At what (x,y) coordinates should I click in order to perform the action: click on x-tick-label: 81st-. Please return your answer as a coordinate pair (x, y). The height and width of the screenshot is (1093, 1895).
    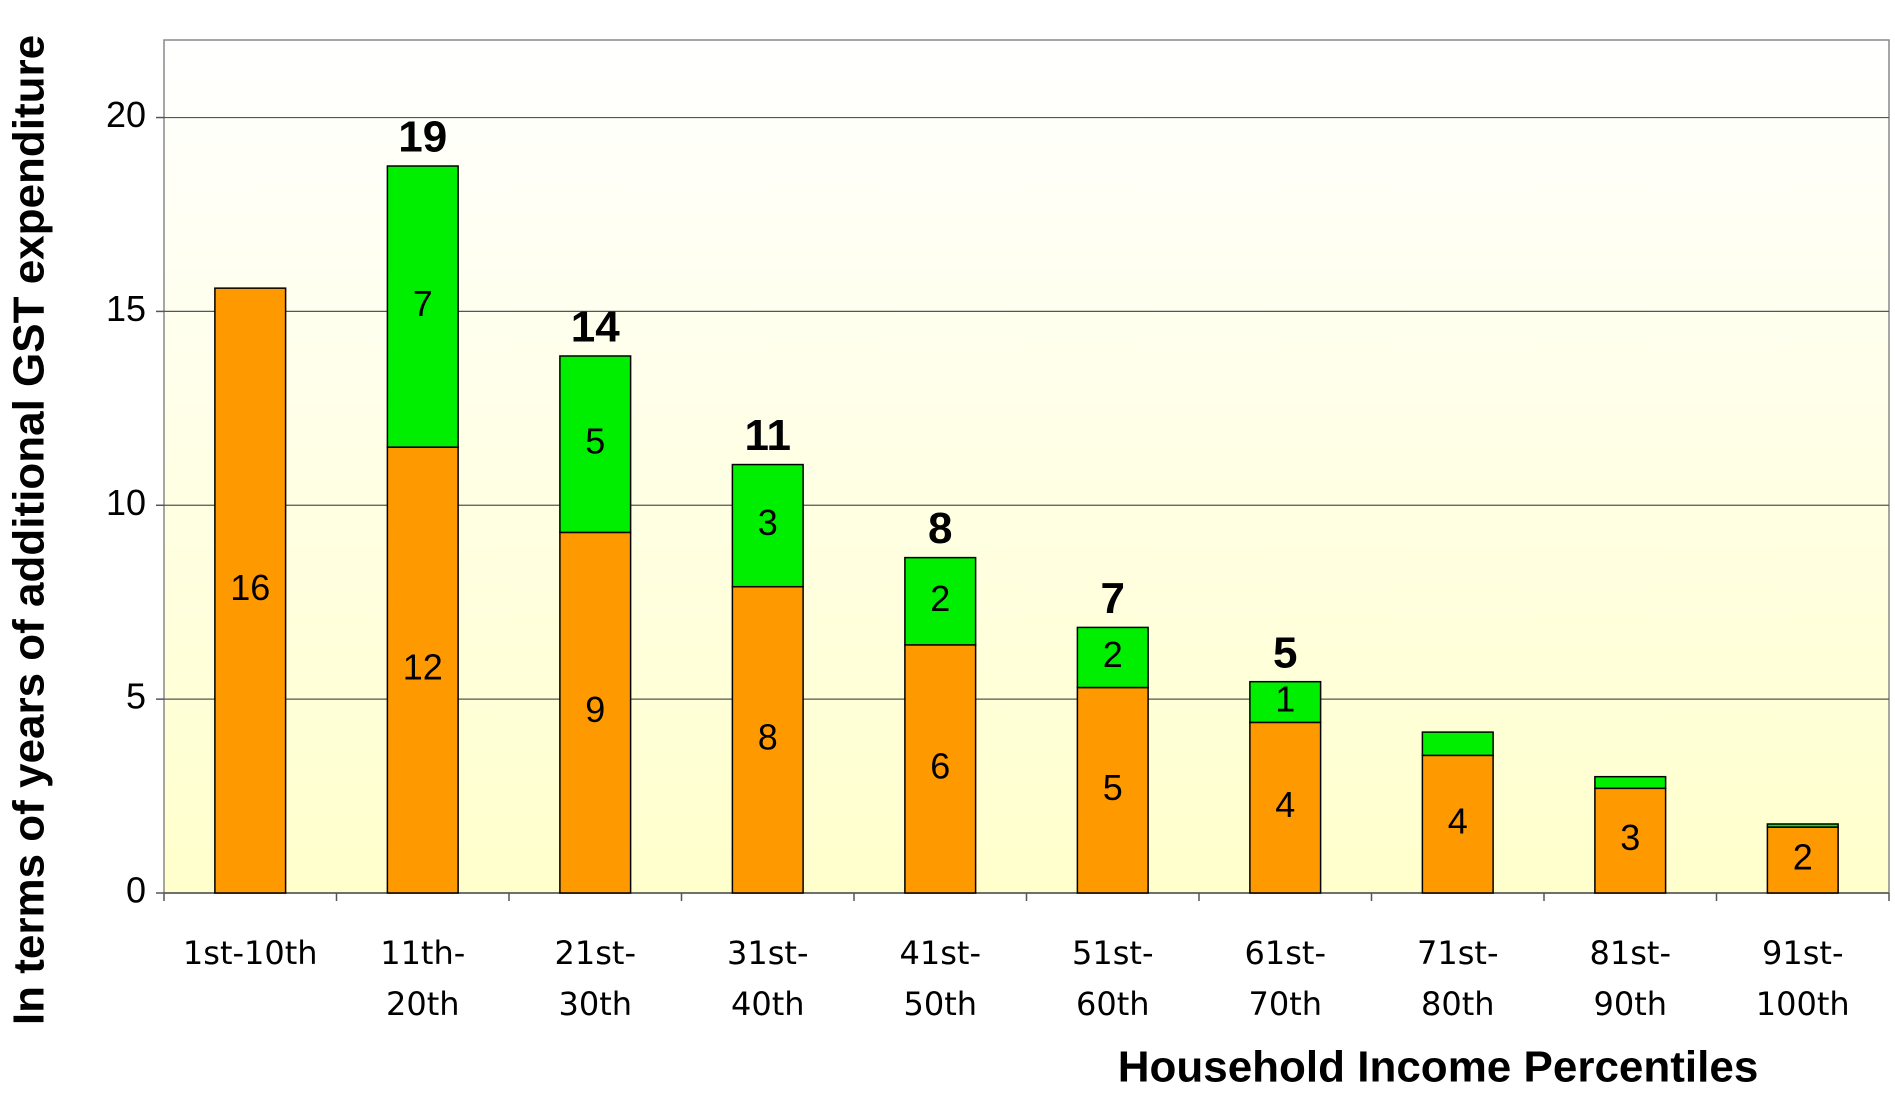
    Looking at the image, I should click on (1630, 953).